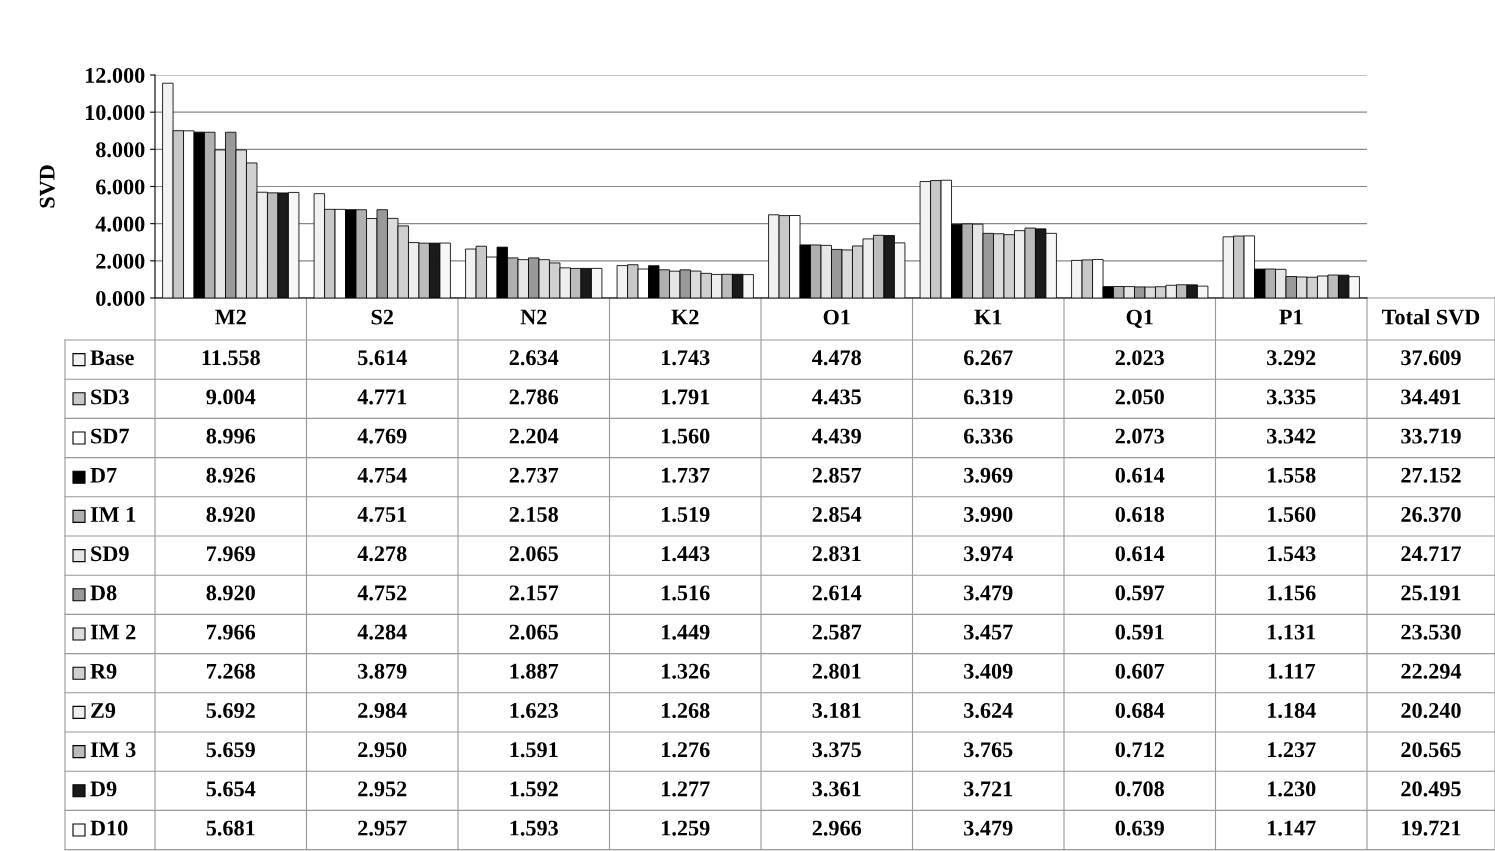 This screenshot has width=1495, height=851. Describe the element at coordinates (1139, 318) in the screenshot. I see `x-tick-label: Q1` at that location.